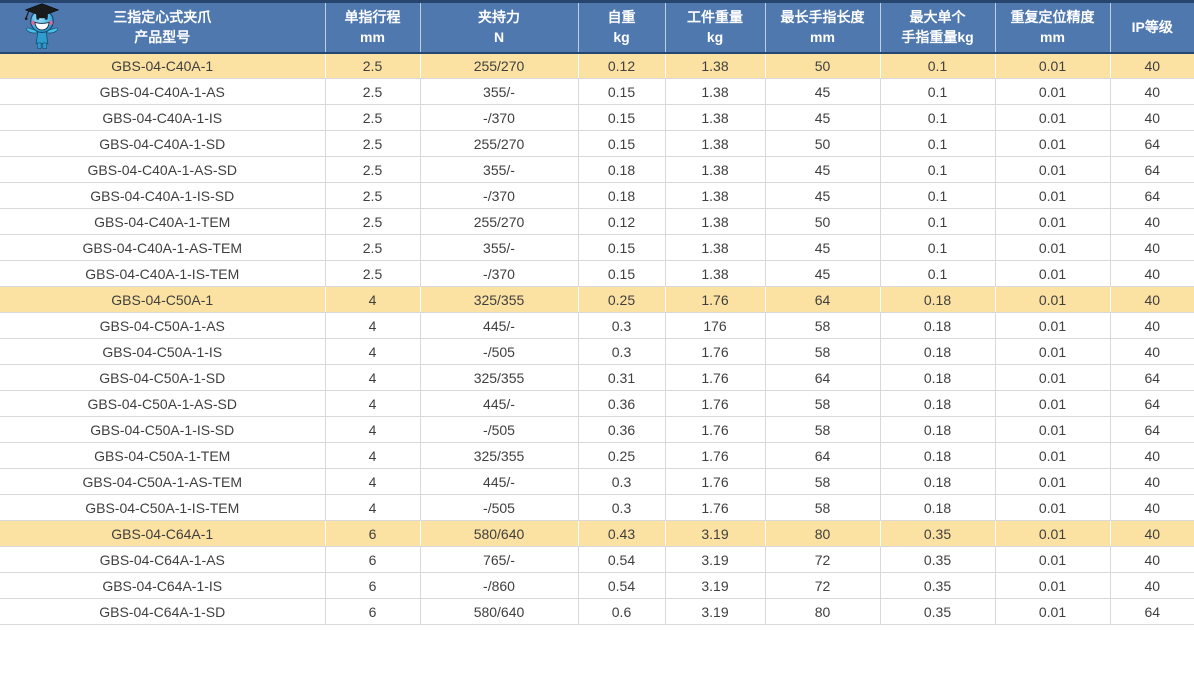  I want to click on cell-model: GBS-04-C40A-1, so click(163, 65).